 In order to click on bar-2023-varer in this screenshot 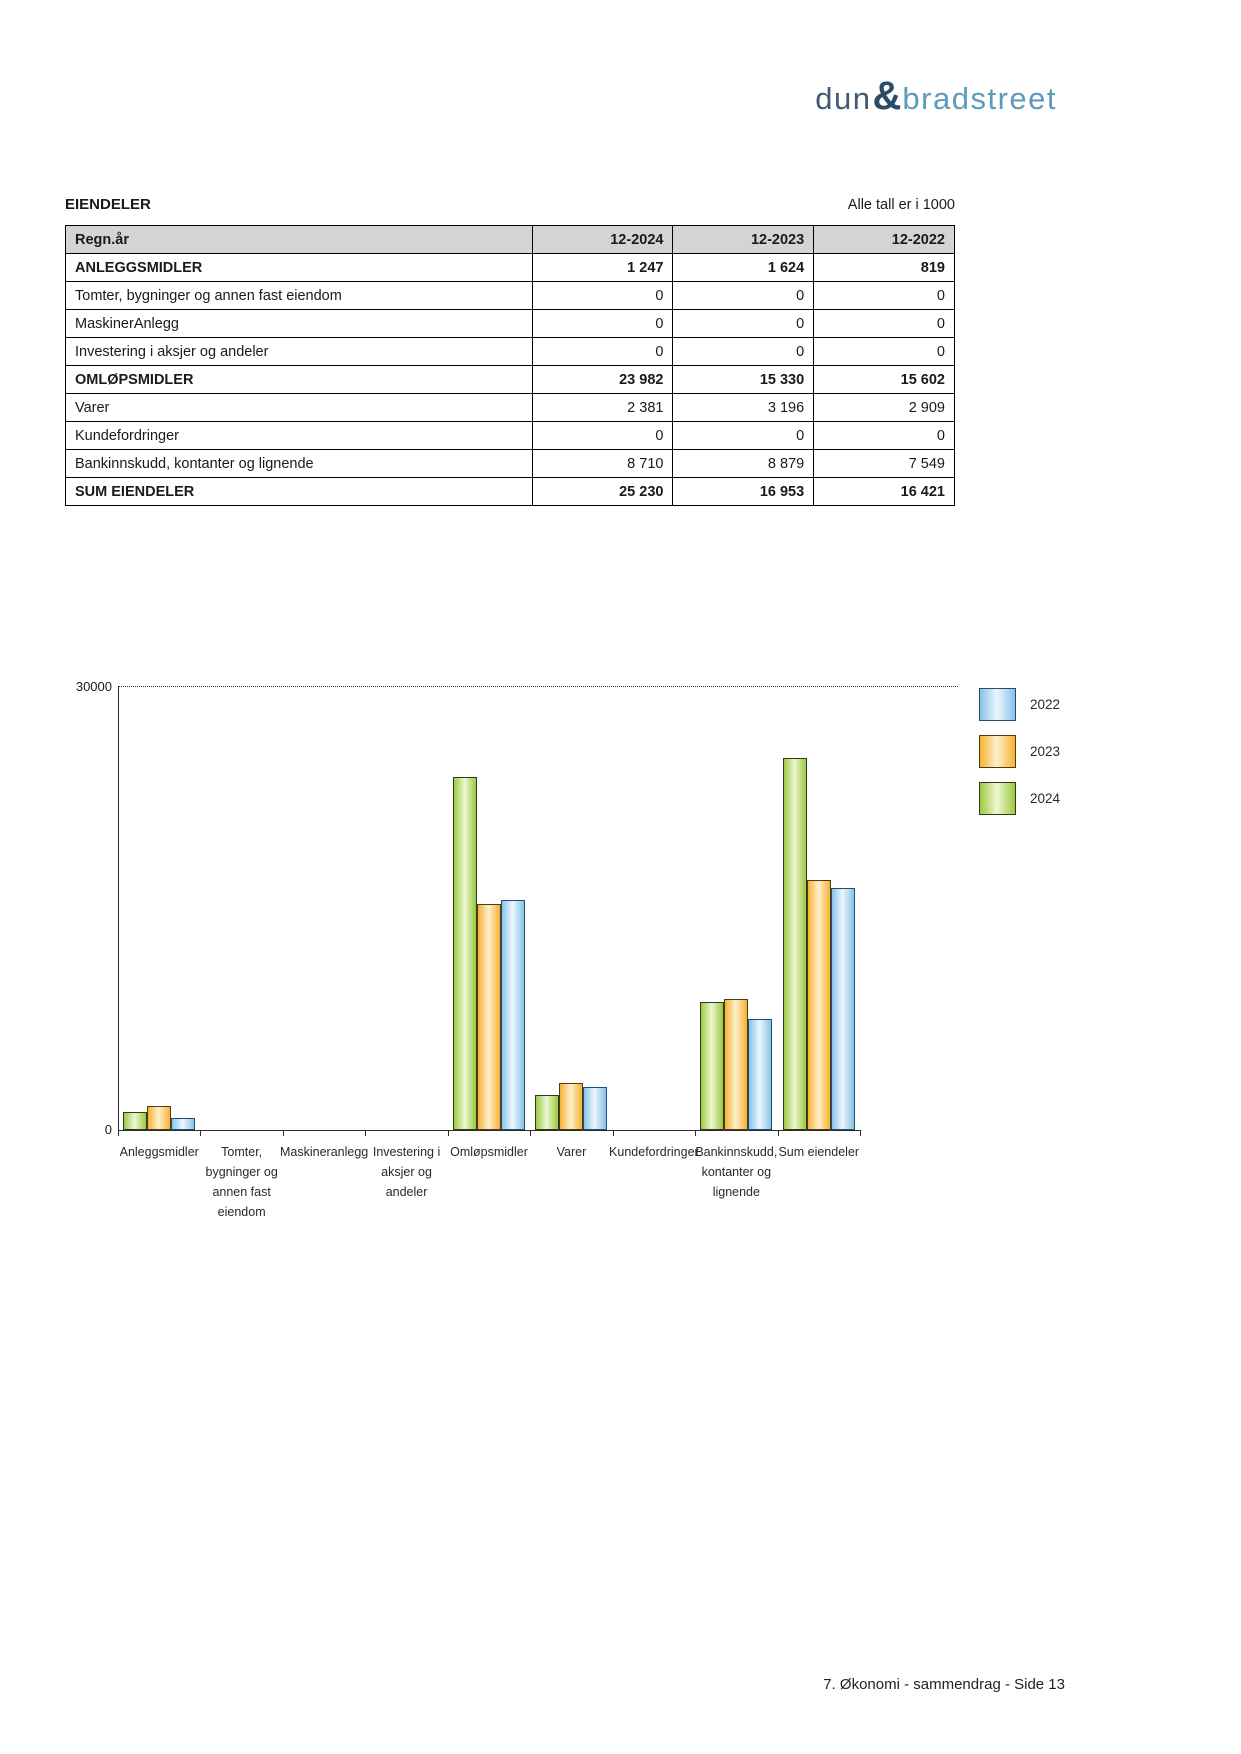, I will do `click(571, 1106)`.